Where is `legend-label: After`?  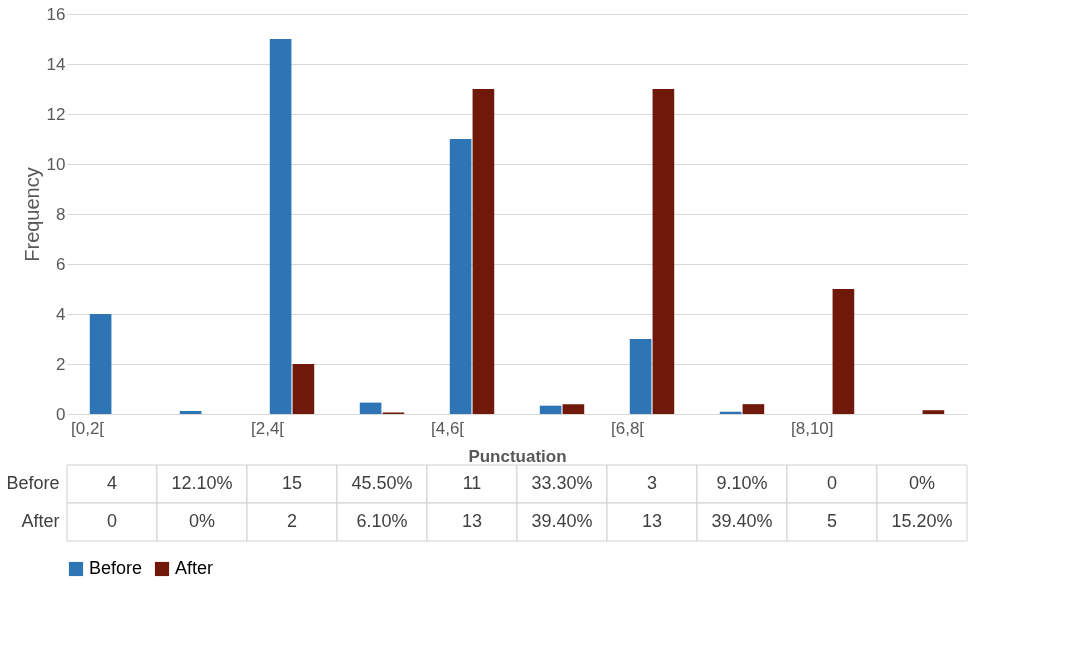
legend-label: After is located at coordinates (194, 568).